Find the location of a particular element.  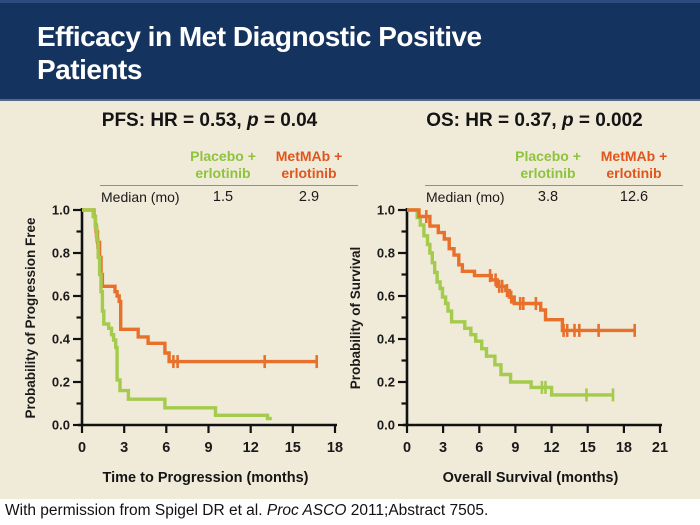

pfs-median-placebo: 1.5 is located at coordinates (223, 197).